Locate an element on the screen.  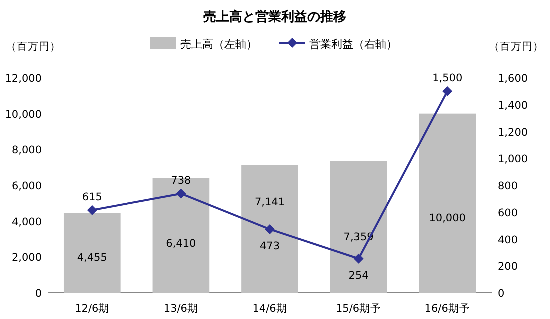
y-tick-label: 2,000 is located at coordinates (27, 258).